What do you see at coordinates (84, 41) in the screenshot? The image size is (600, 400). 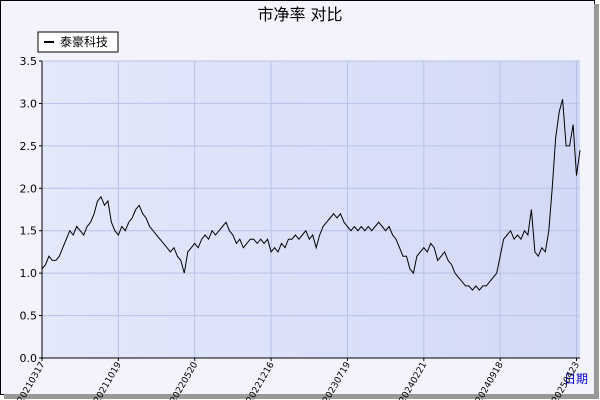 I see `legend-label: 泰豪科技` at bounding box center [84, 41].